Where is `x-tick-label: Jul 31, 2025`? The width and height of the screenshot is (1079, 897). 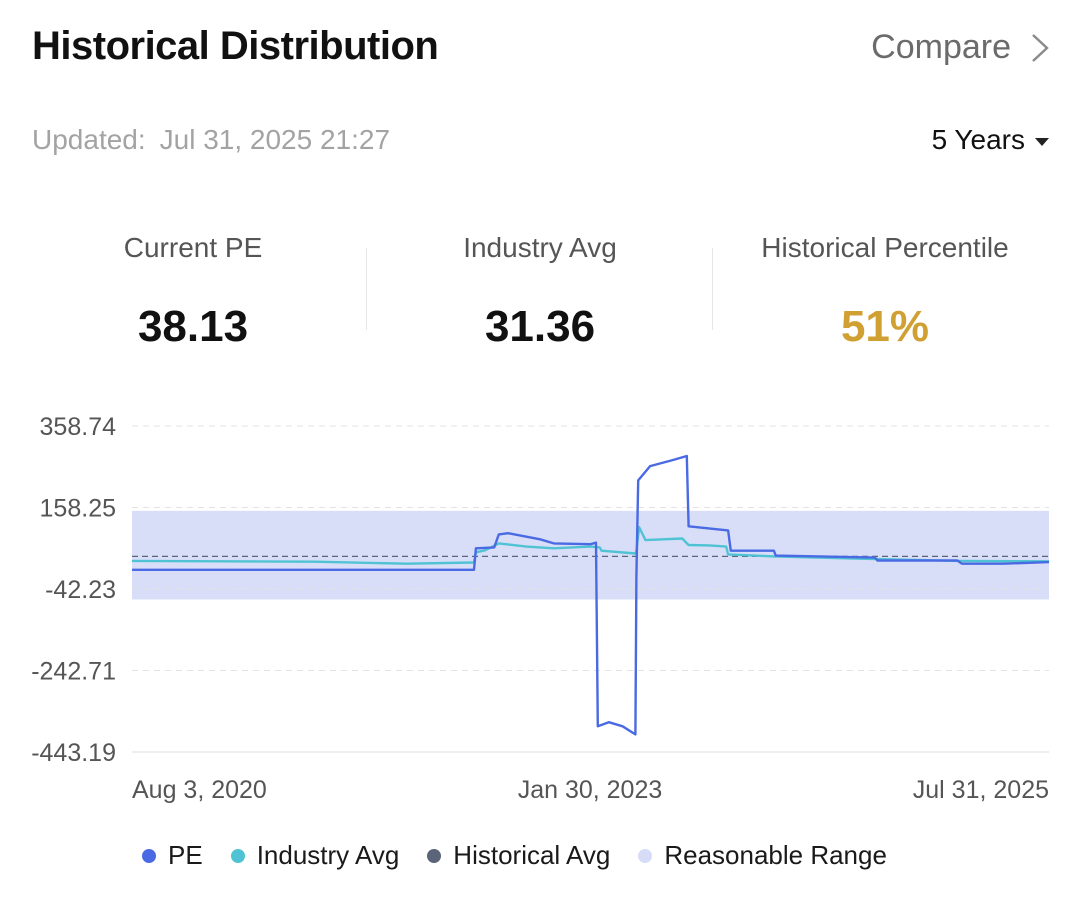 x-tick-label: Jul 31, 2025 is located at coordinates (981, 790).